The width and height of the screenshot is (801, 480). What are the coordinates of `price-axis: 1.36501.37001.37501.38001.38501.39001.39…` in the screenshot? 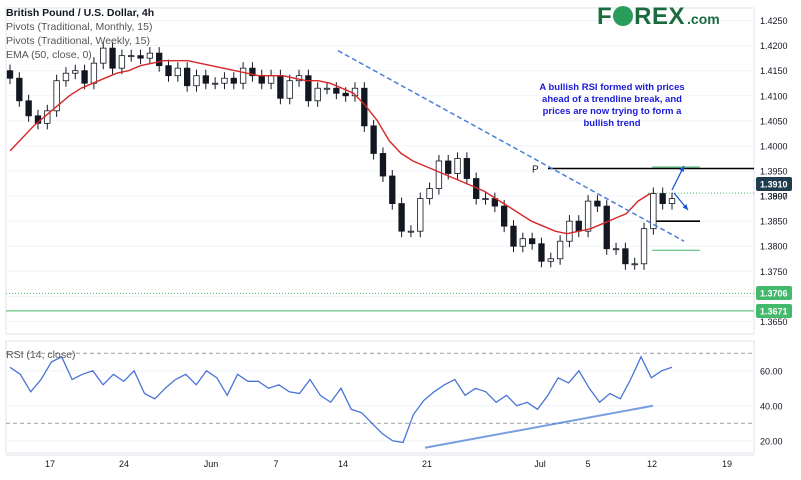 It's located at (774, 171).